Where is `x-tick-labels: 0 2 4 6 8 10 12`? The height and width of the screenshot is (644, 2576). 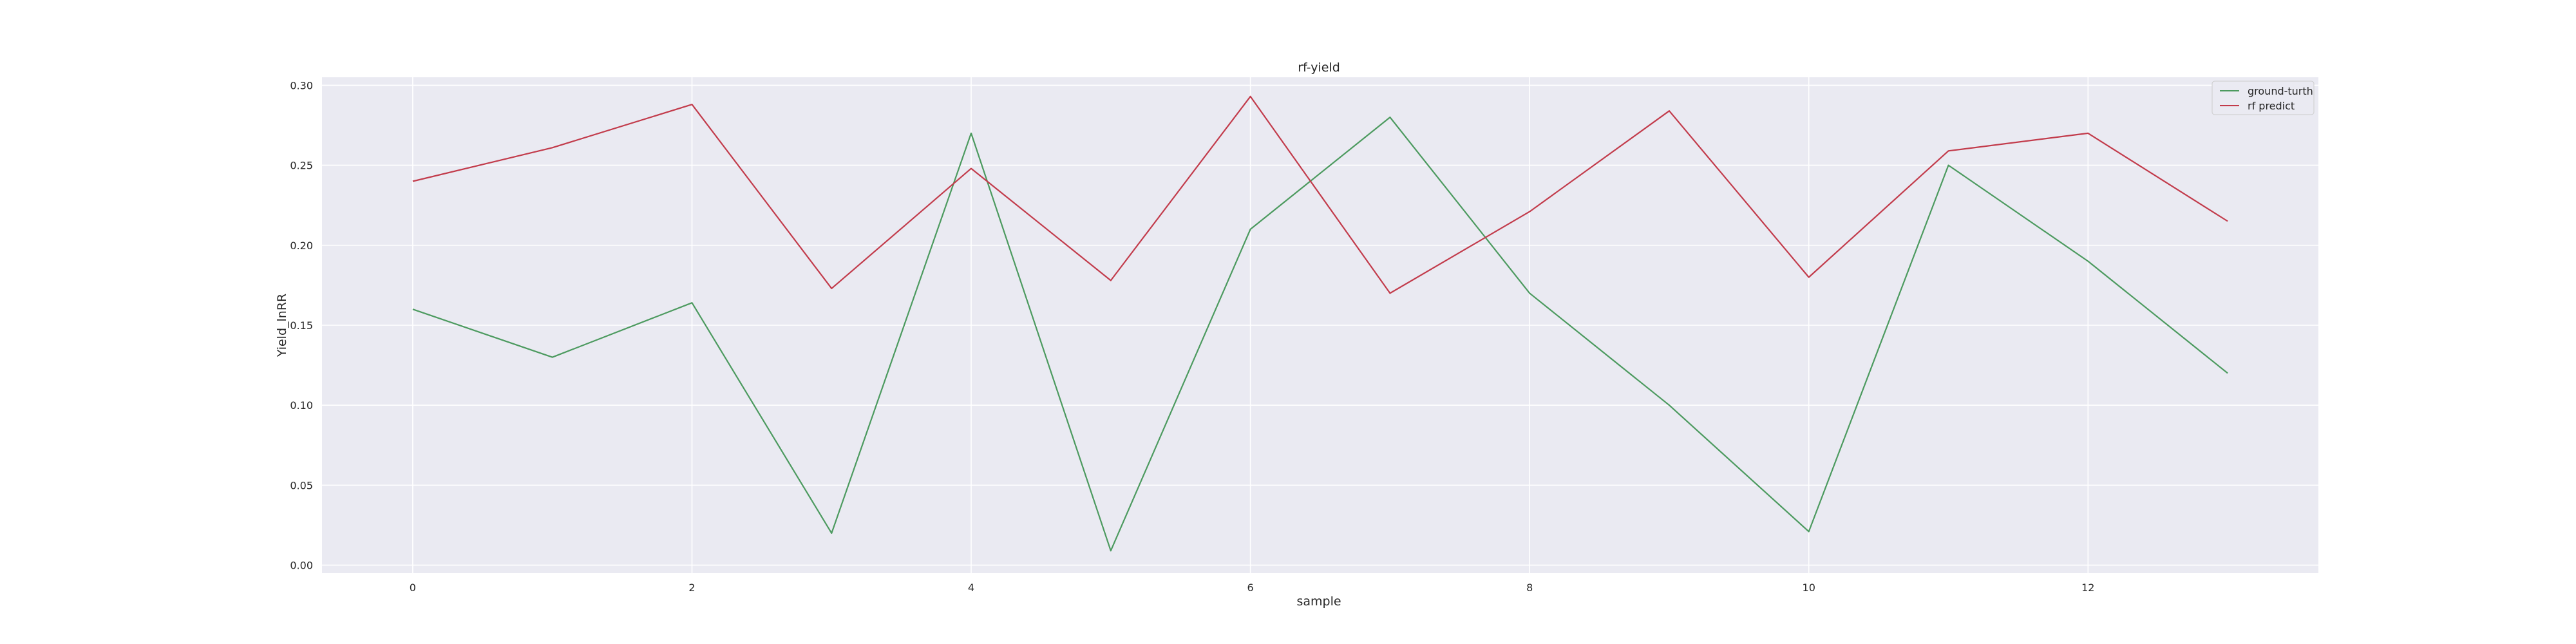
x-tick-labels: 0 2 4 6 8 10 12 is located at coordinates (1253, 588).